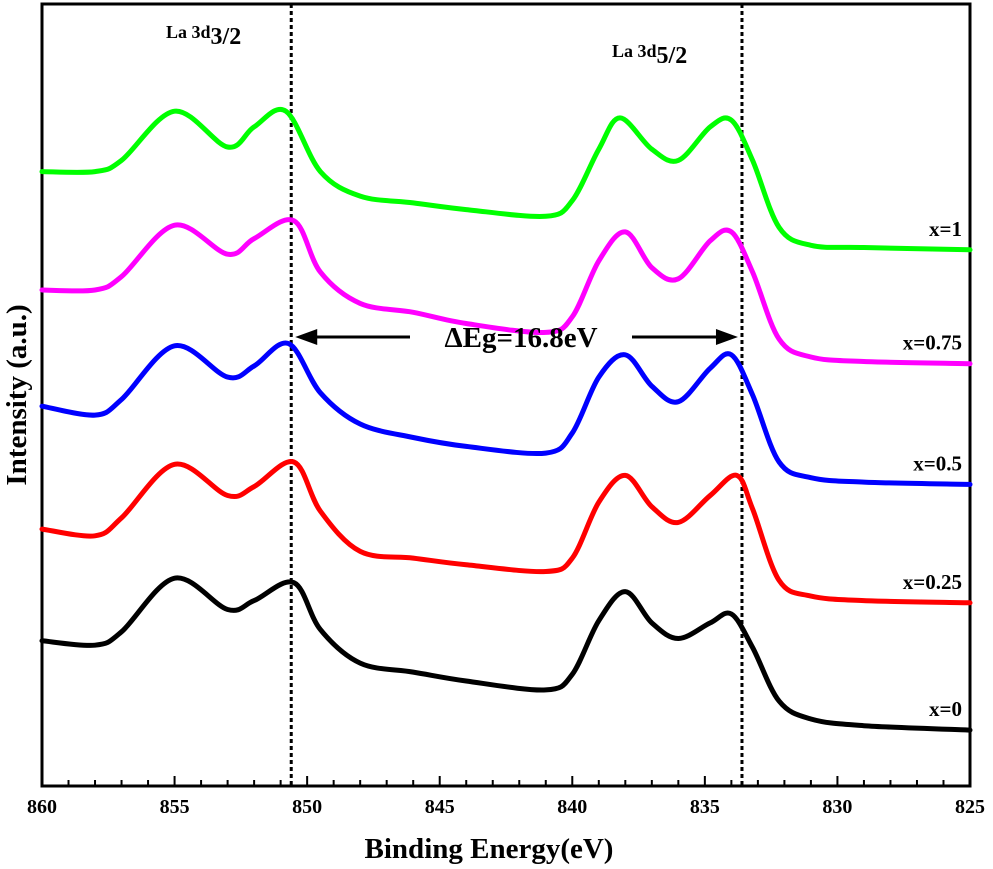 Image resolution: width=993 pixels, height=869 pixels. Describe the element at coordinates (17, 394) in the screenshot. I see `y-axis-title: Intensity (a.u.)` at that location.